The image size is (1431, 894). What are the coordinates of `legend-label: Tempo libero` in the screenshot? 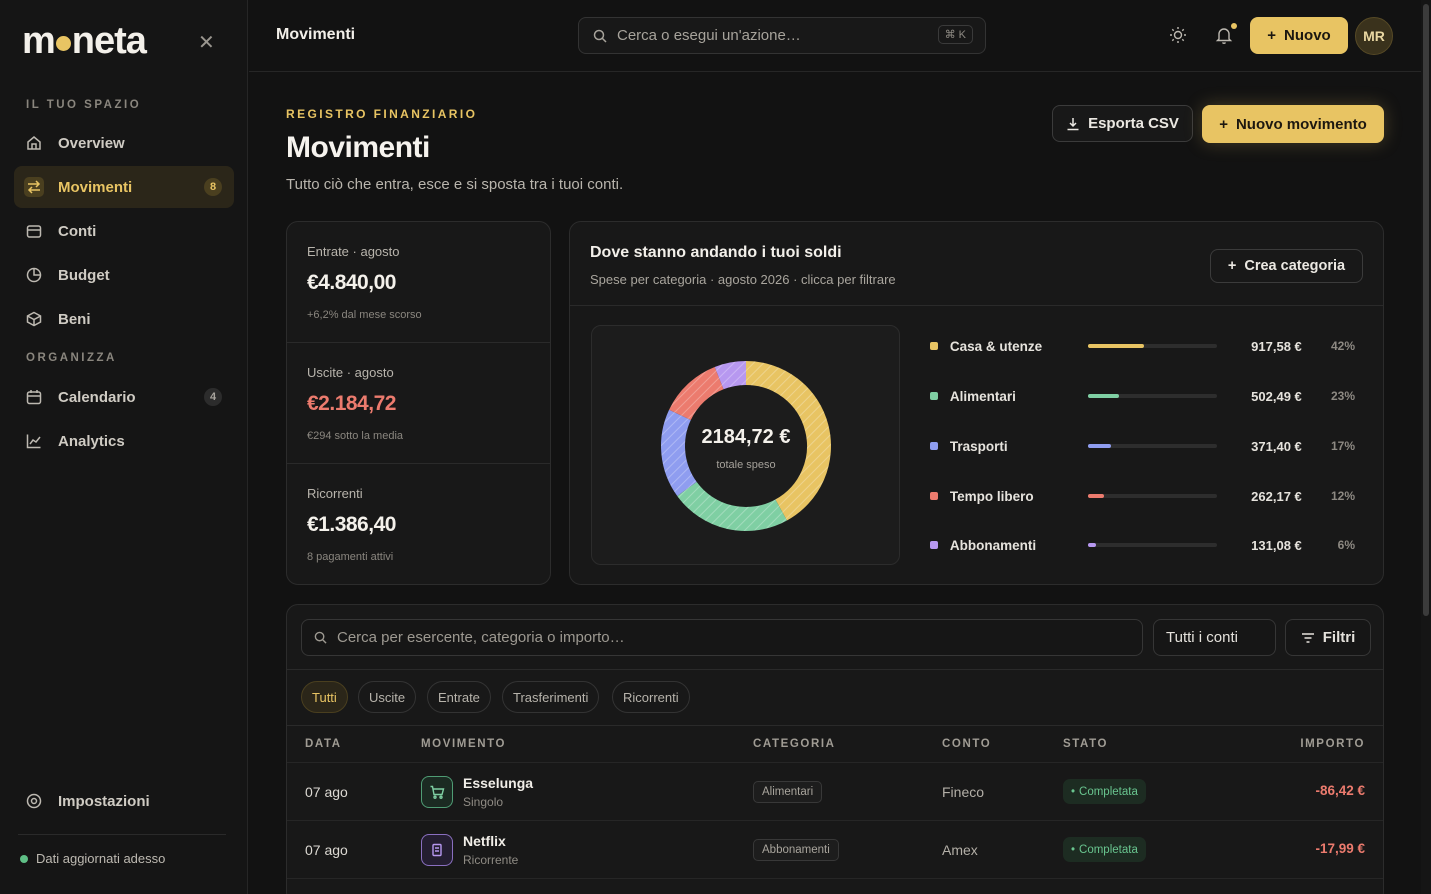 It's located at (991, 496).